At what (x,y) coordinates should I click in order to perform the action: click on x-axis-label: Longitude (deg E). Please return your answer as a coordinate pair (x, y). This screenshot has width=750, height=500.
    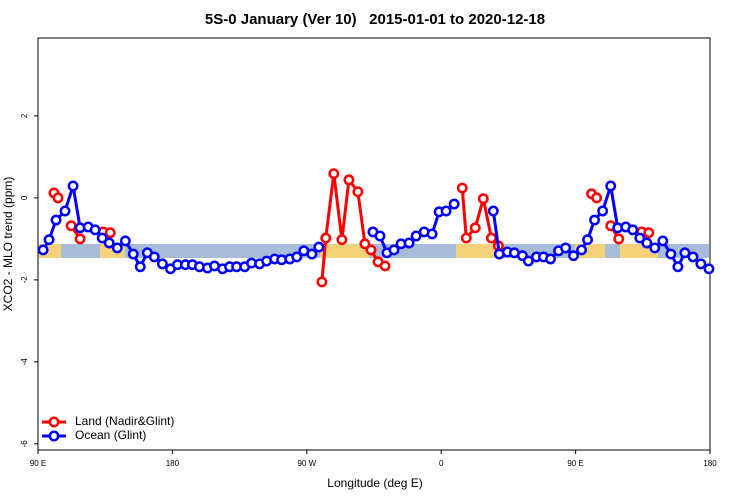
    Looking at the image, I should click on (374, 483).